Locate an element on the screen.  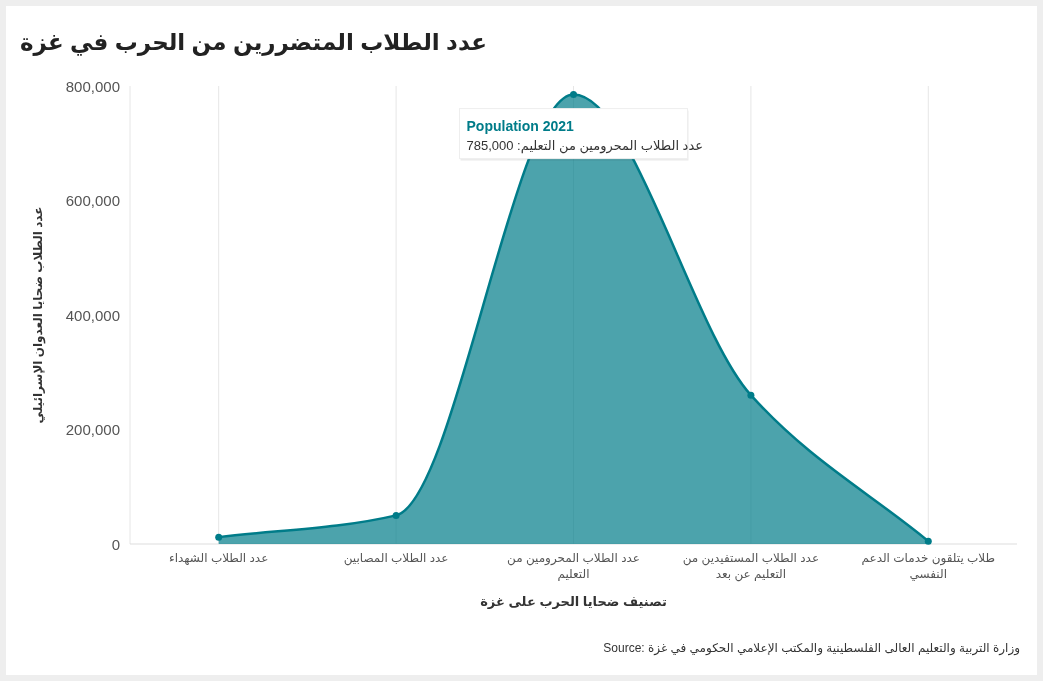
x-tick-label: عدد الطلاب المحرومين من التعليم is located at coordinates (573, 566).